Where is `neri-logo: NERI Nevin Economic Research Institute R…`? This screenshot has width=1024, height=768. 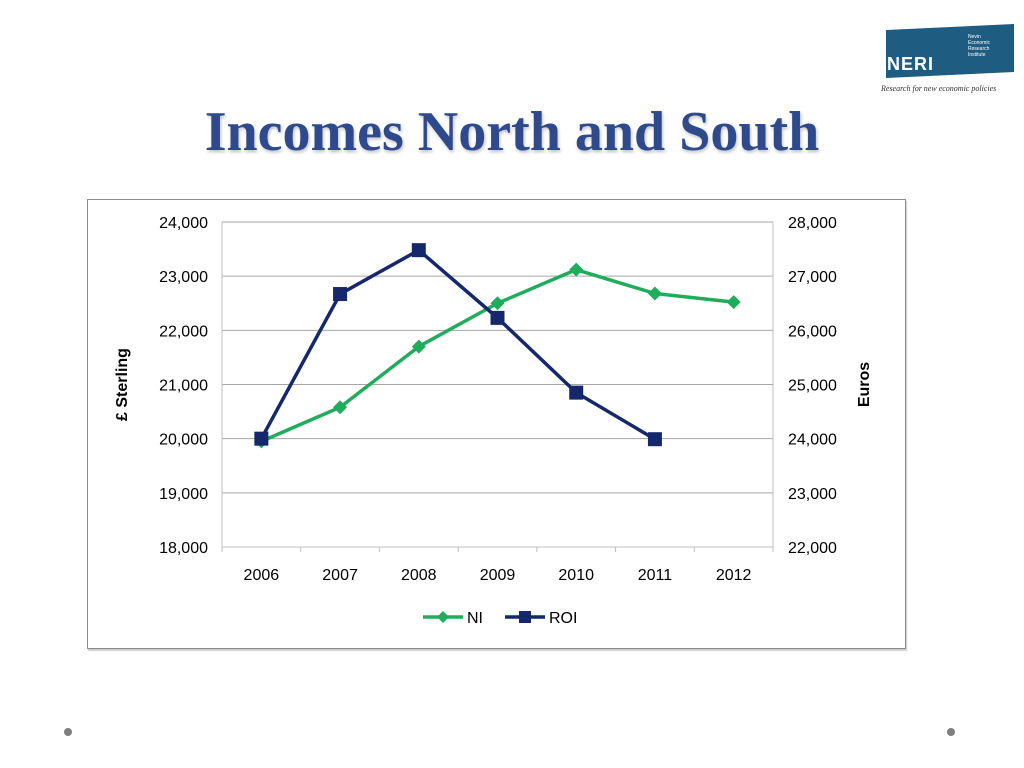
neri-logo: NERI Nevin Economic Research Institute R… is located at coordinates (948, 62).